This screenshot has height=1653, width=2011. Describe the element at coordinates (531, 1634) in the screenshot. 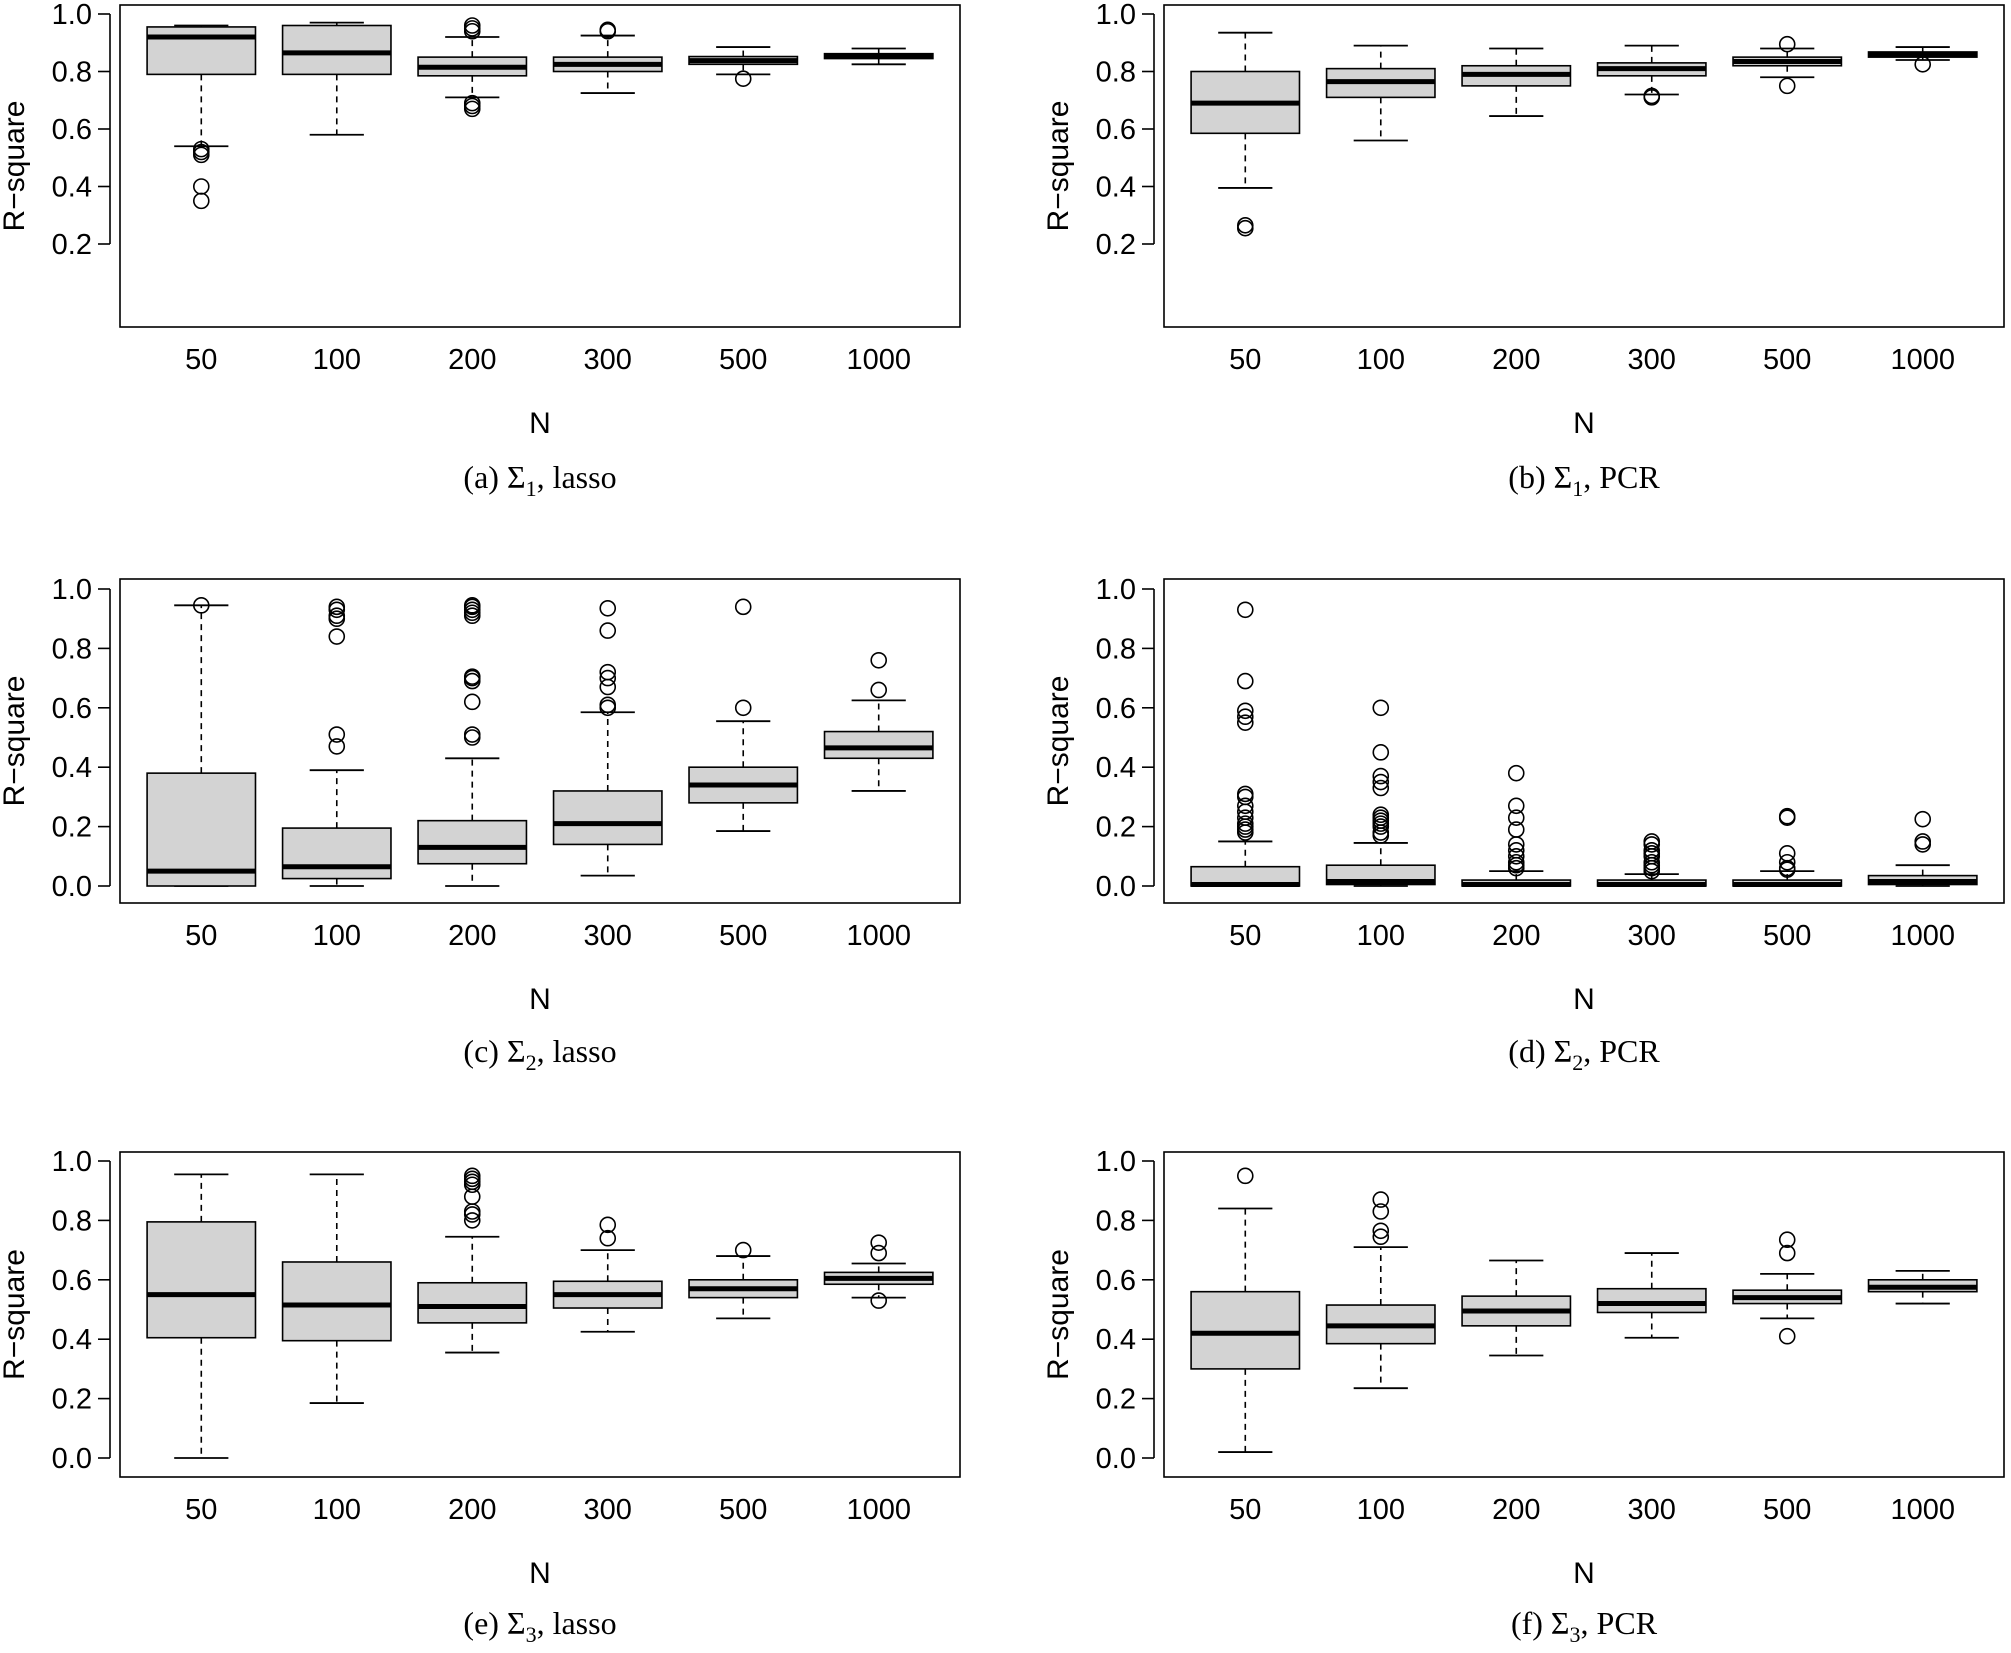

I see `caption-subscript: 3` at that location.